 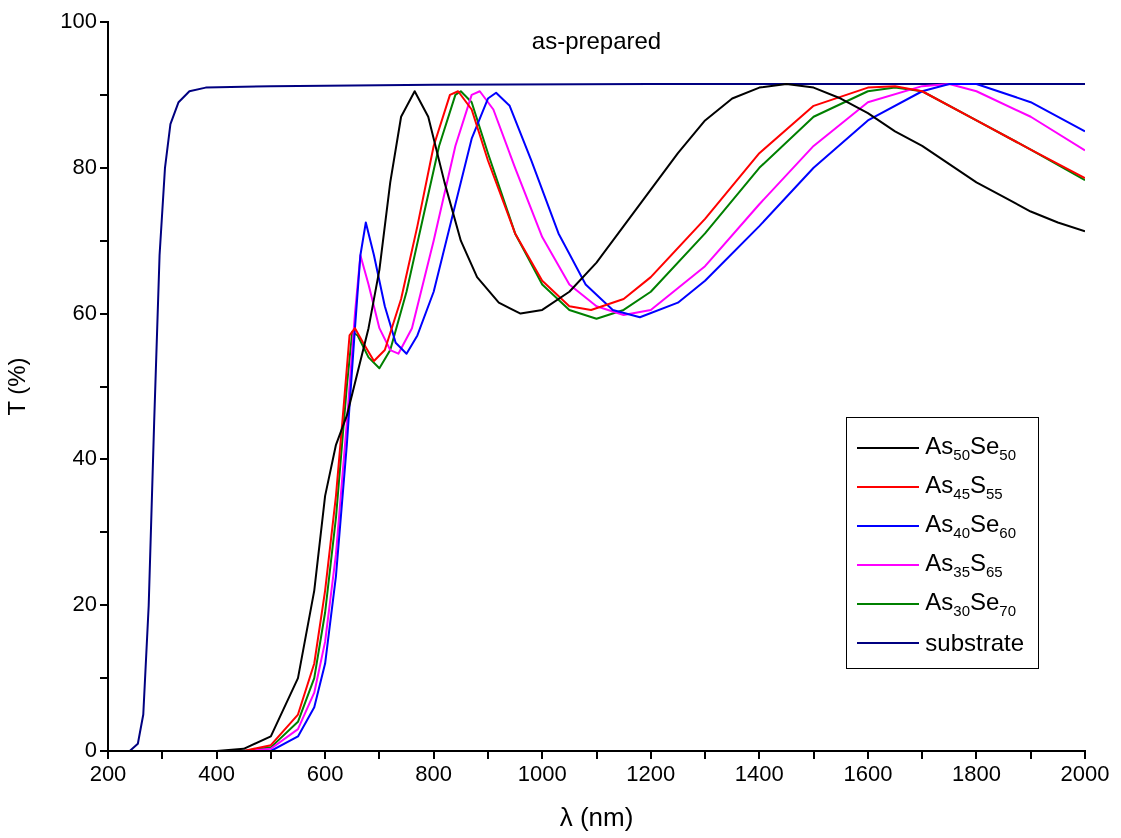 I want to click on x-tick-label: 800, so click(x=434, y=774).